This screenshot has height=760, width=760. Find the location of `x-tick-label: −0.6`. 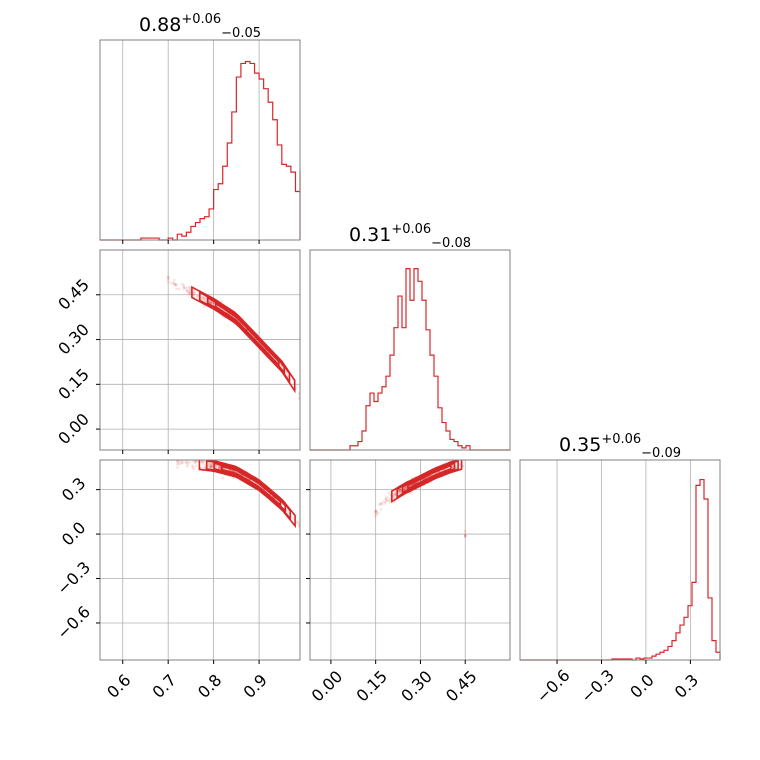

x-tick-label: −0.6 is located at coordinates (553, 686).